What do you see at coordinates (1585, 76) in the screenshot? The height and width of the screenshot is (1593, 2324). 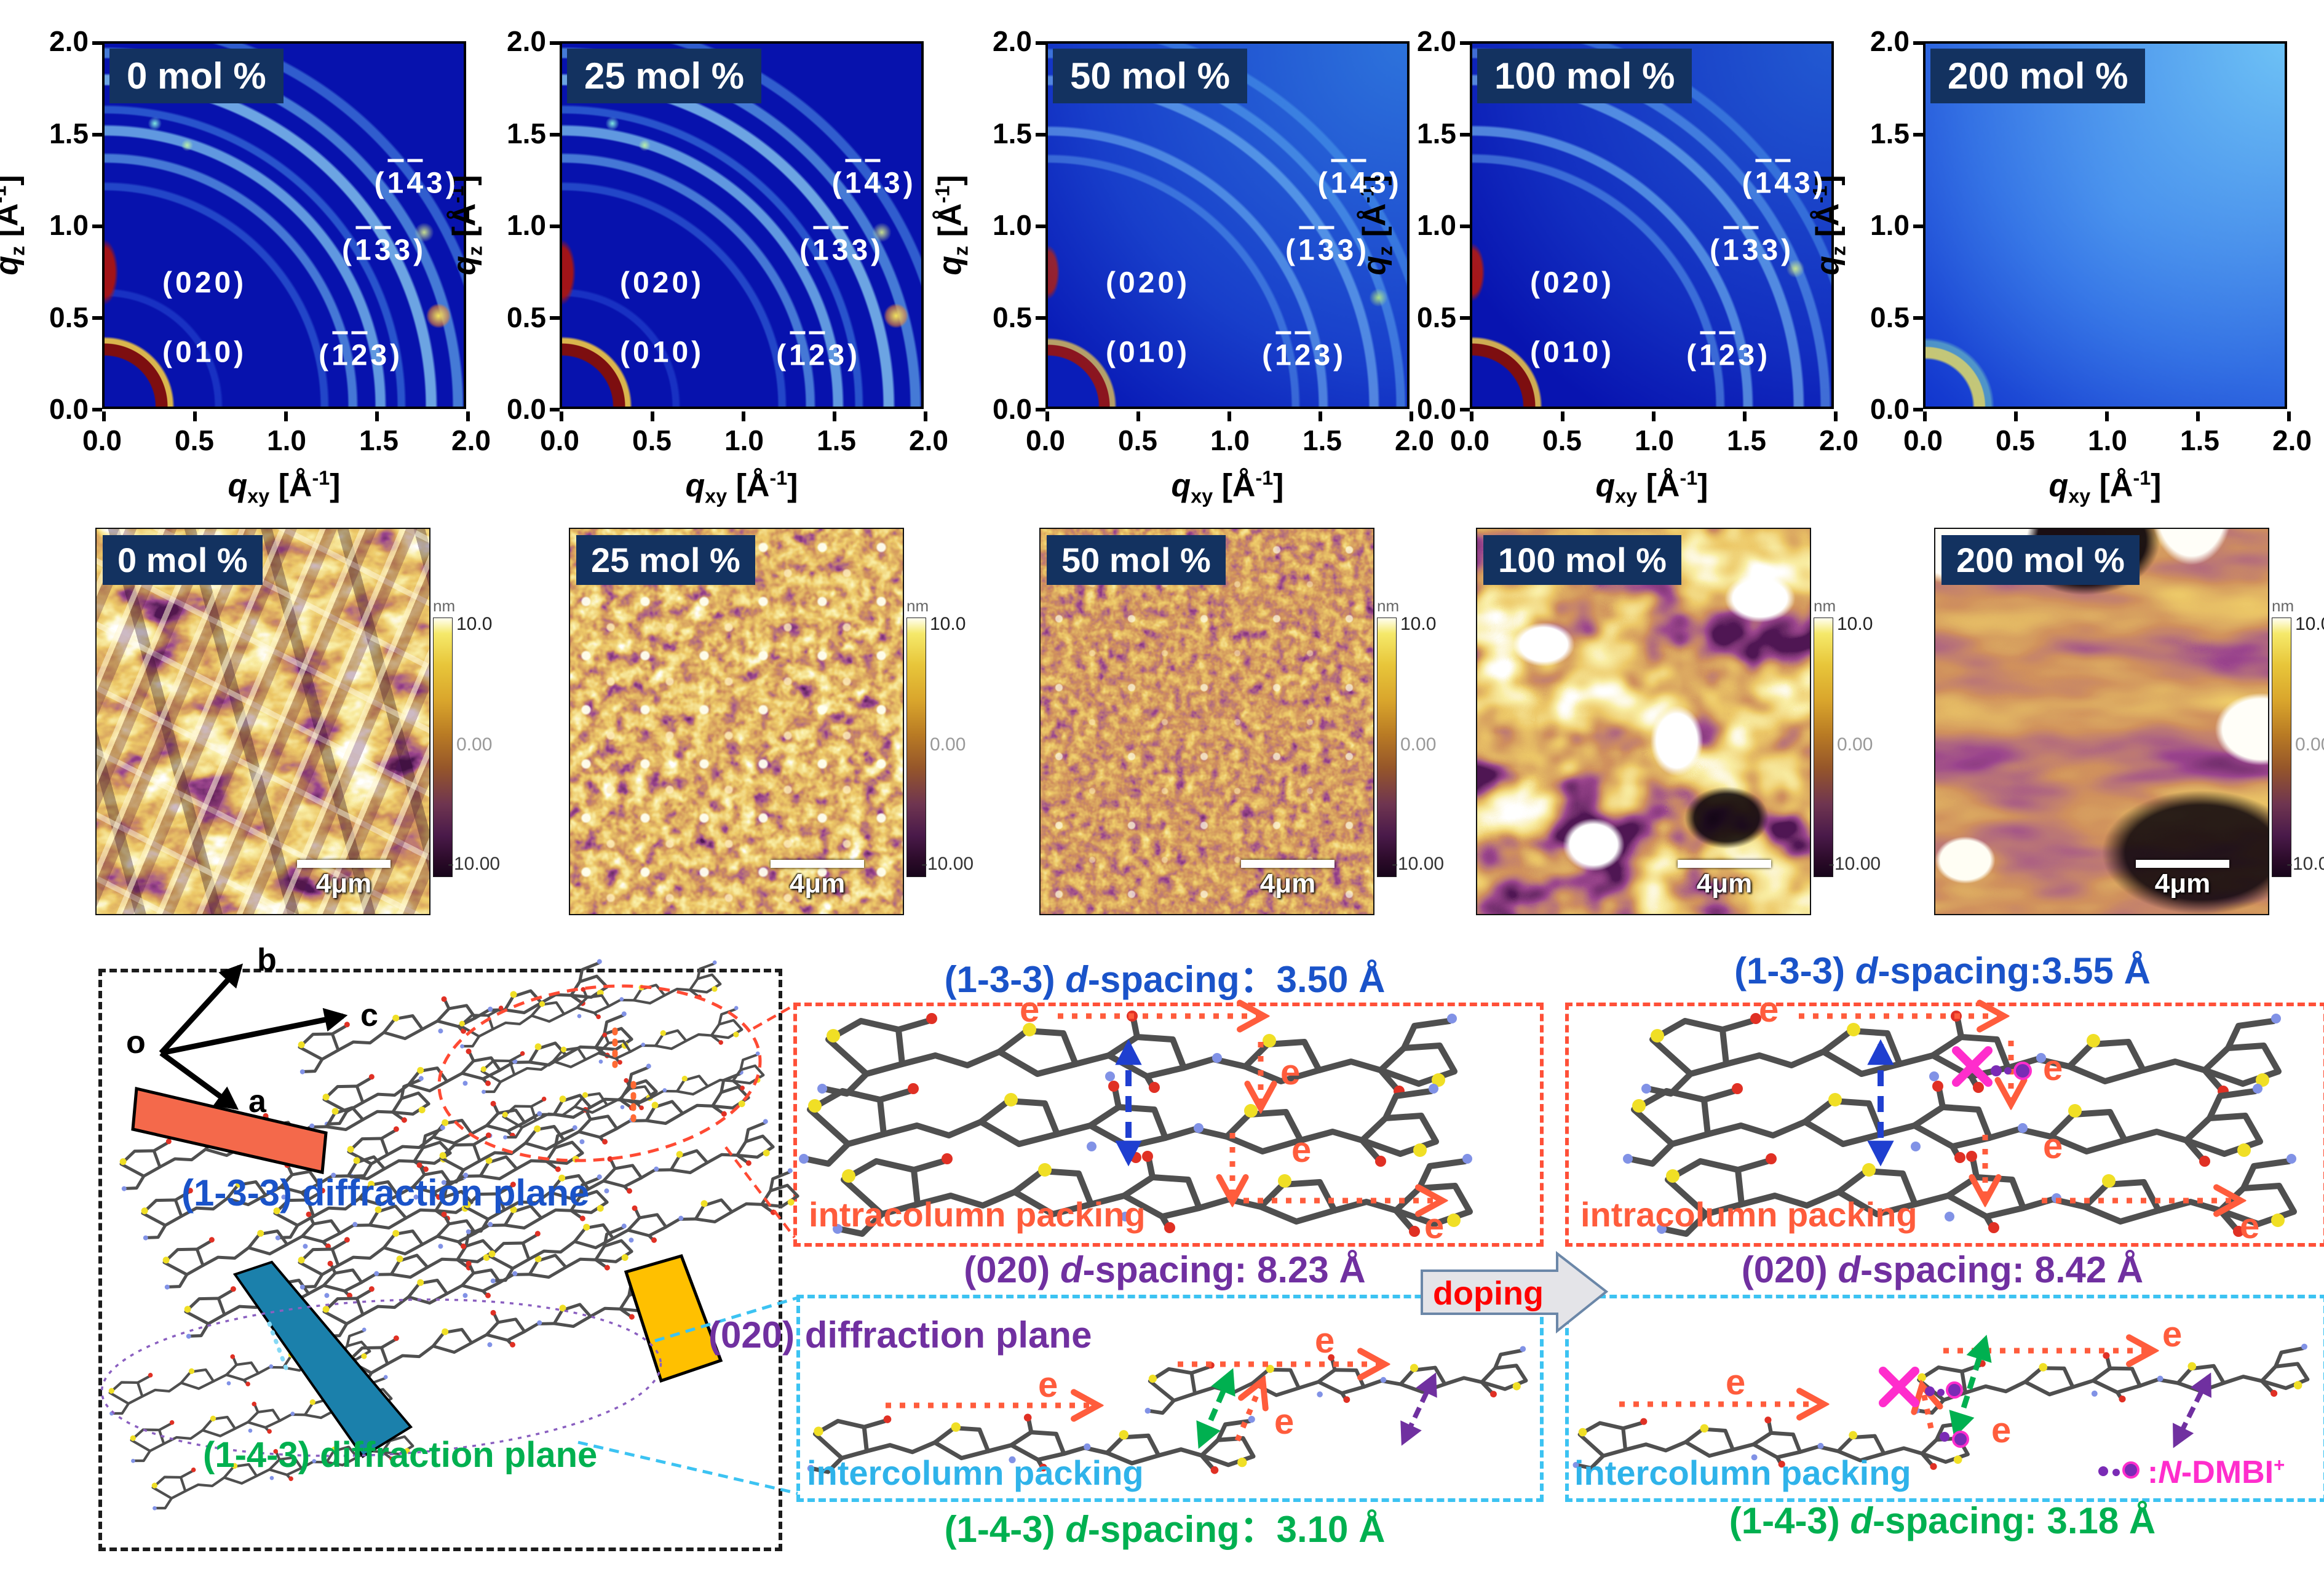 I see `dopant-concentration-badge: 100 mol %` at bounding box center [1585, 76].